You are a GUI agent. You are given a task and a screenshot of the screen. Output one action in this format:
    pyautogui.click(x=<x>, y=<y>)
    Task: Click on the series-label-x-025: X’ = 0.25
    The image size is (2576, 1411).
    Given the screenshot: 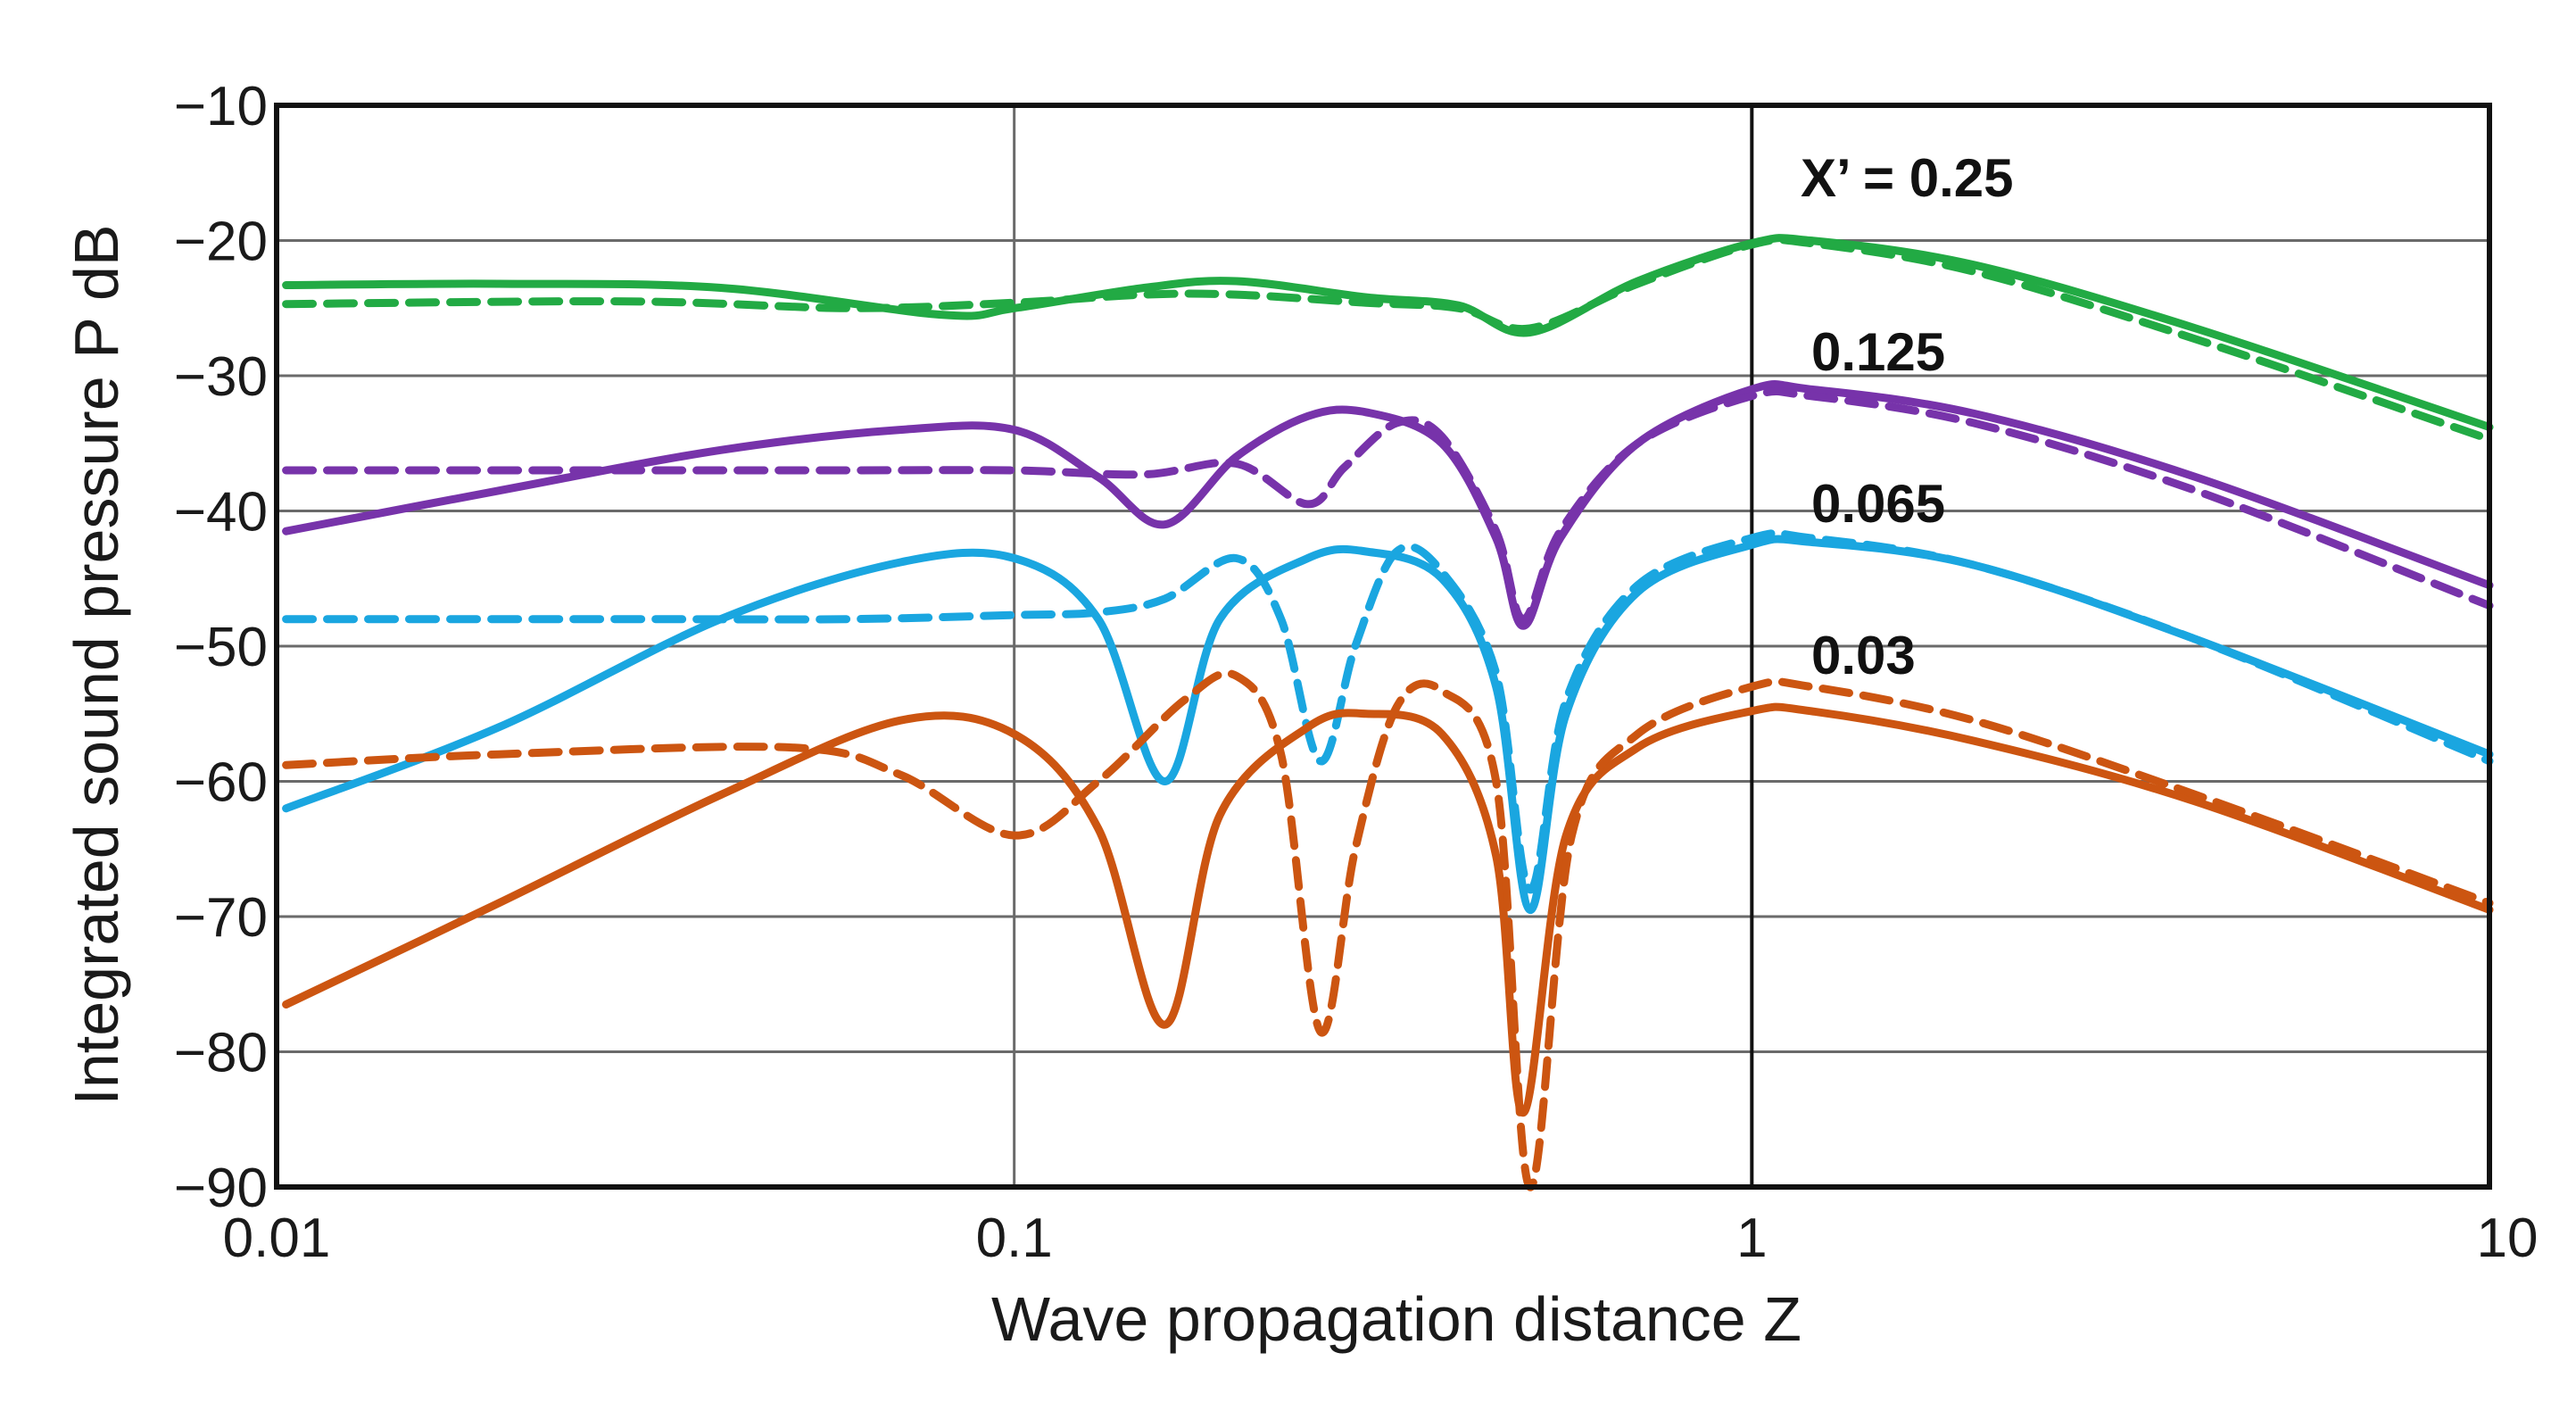 What is the action you would take?
    pyautogui.click(x=1908, y=178)
    